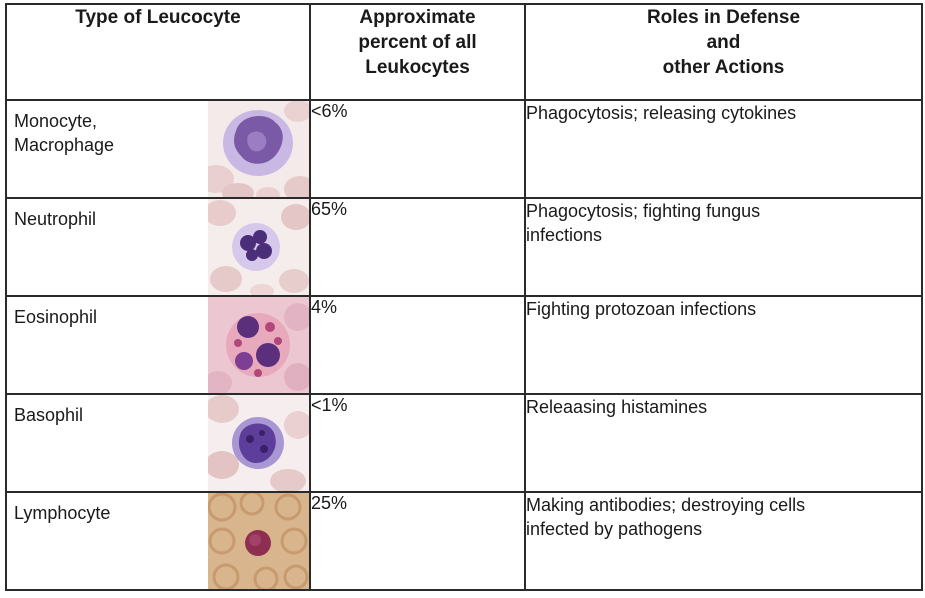  I want to click on lymphocyte-micrograph, so click(258, 541).